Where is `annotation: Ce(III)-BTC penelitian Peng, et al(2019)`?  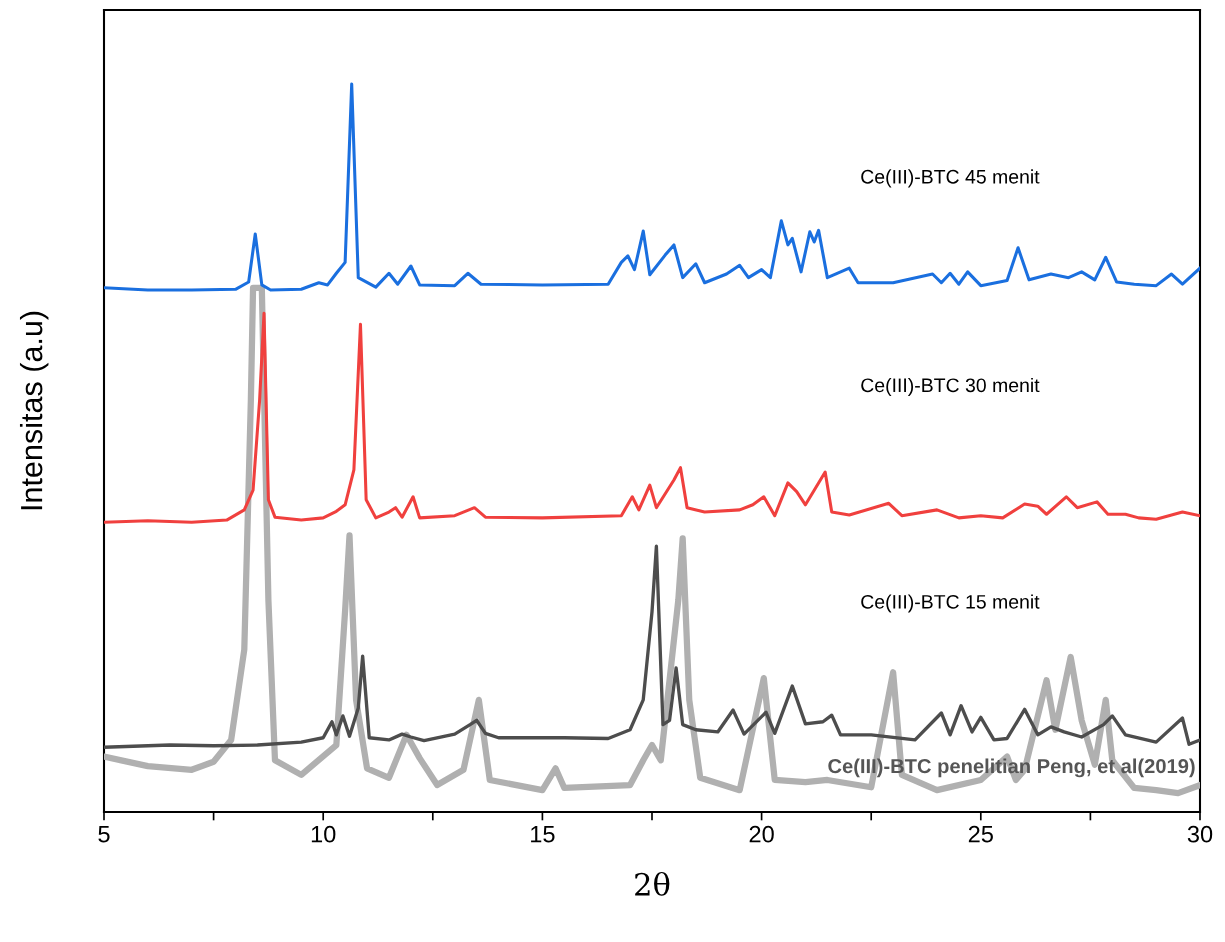 annotation: Ce(III)-BTC penelitian Peng, et al(2019) is located at coordinates (1011, 768).